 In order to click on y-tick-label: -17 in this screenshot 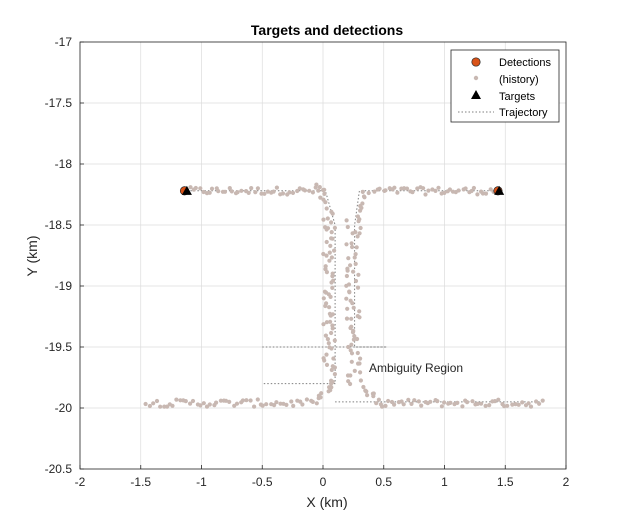, I will do `click(64, 42)`.